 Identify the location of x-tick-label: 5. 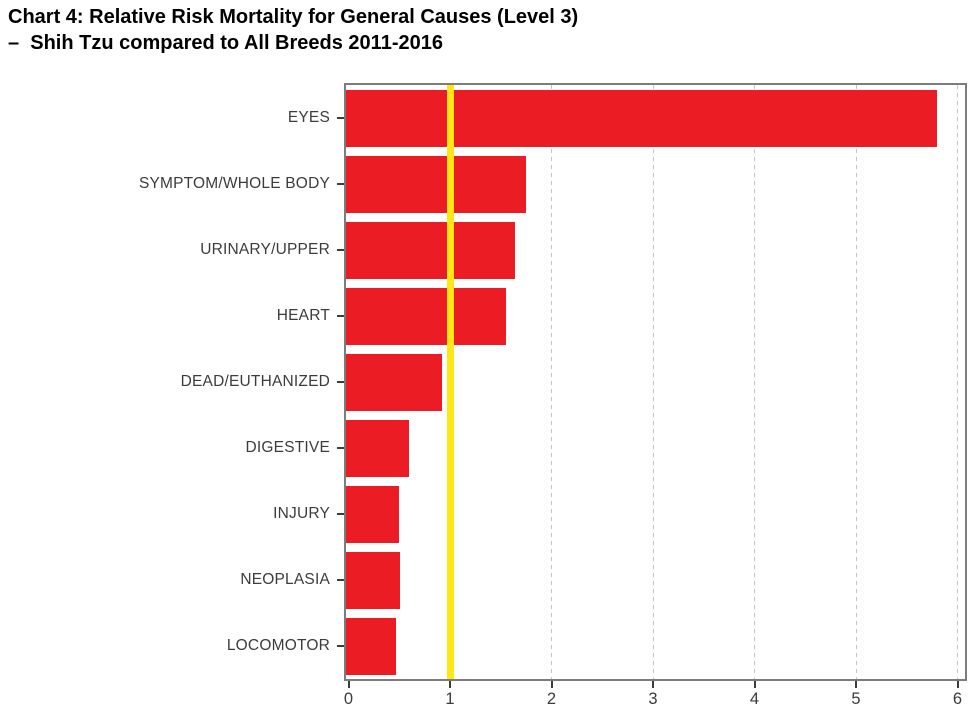
(856, 699).